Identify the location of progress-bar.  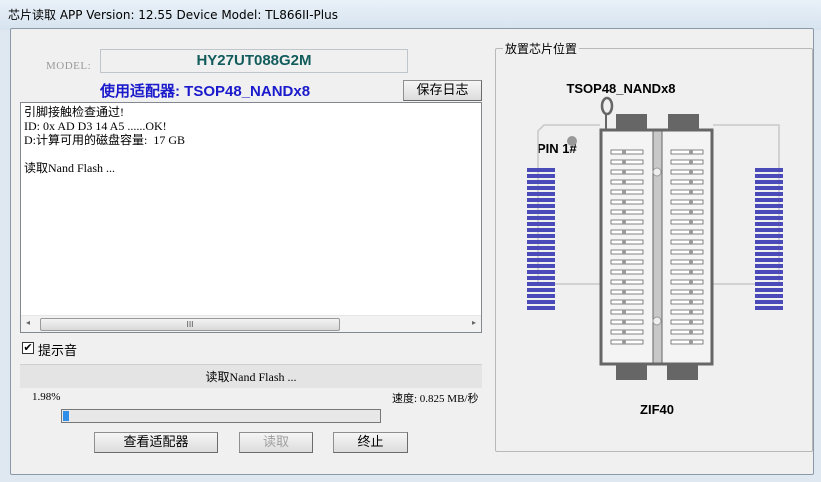
(221, 416).